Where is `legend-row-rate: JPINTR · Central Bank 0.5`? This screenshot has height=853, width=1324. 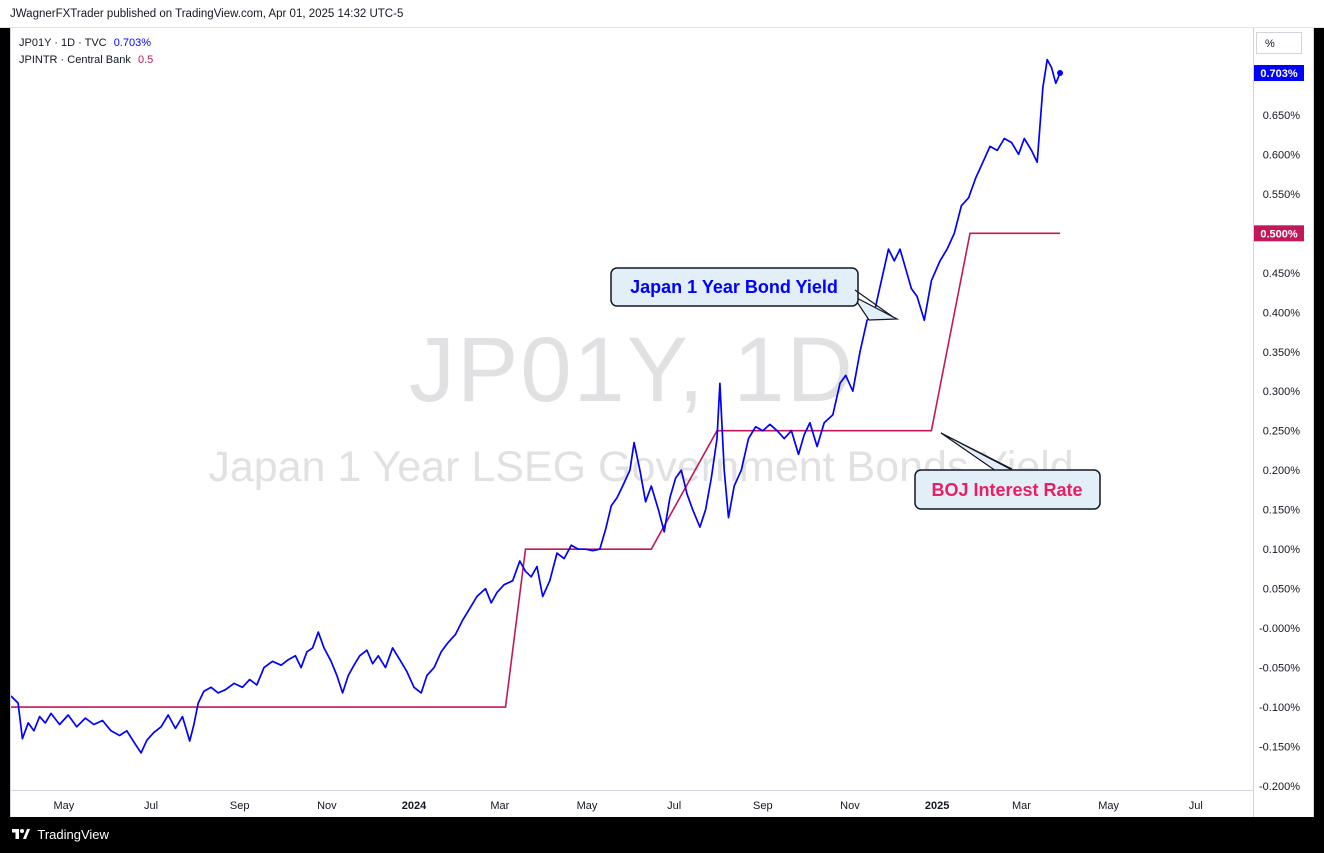 legend-row-rate: JPINTR · Central Bank 0.5 is located at coordinates (86, 60).